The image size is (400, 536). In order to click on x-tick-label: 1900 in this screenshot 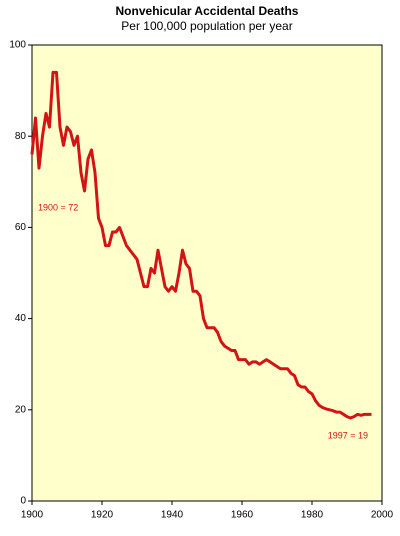, I will do `click(32, 515)`.